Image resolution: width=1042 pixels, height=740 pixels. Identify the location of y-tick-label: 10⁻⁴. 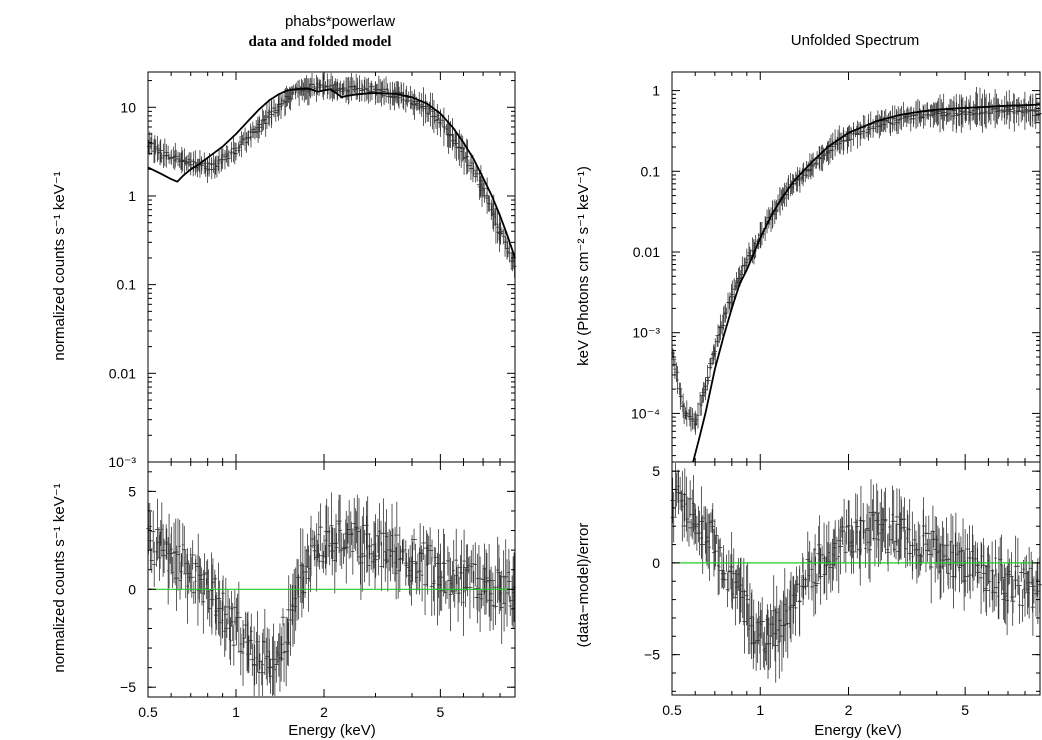
(645, 413).